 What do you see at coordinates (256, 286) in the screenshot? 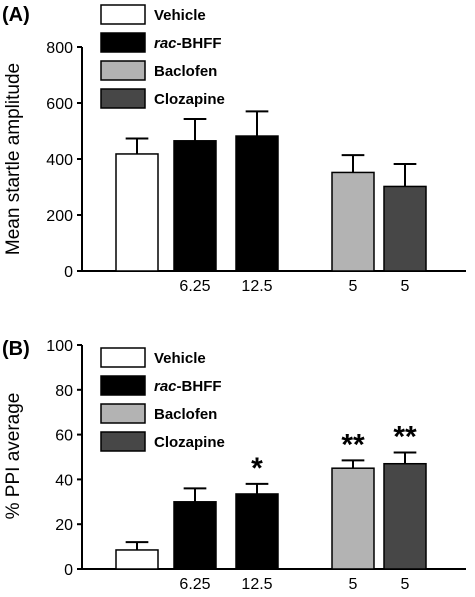
I see `panel-a-category-label: 12.5` at bounding box center [256, 286].